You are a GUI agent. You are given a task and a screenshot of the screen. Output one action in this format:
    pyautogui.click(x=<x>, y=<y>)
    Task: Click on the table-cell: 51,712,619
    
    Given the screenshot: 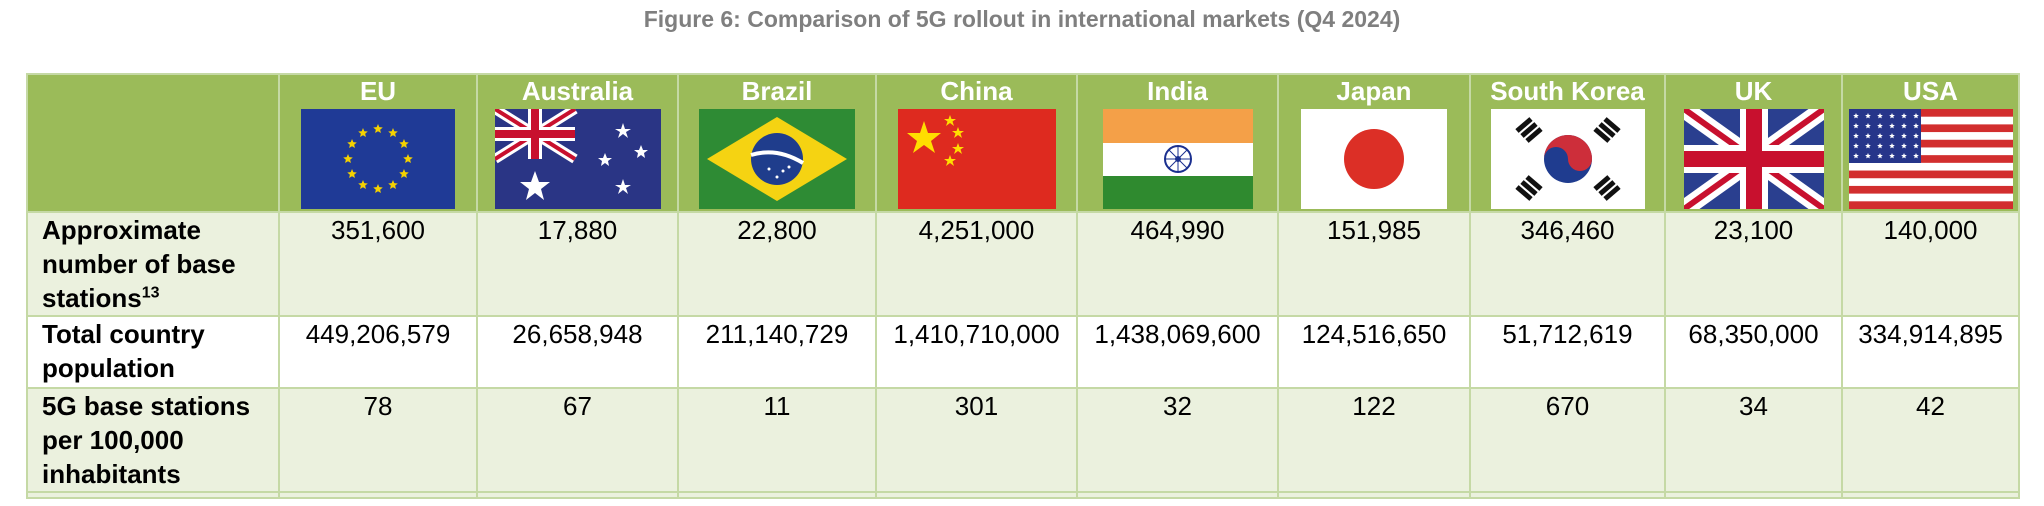 What is the action you would take?
    pyautogui.click(x=1567, y=352)
    